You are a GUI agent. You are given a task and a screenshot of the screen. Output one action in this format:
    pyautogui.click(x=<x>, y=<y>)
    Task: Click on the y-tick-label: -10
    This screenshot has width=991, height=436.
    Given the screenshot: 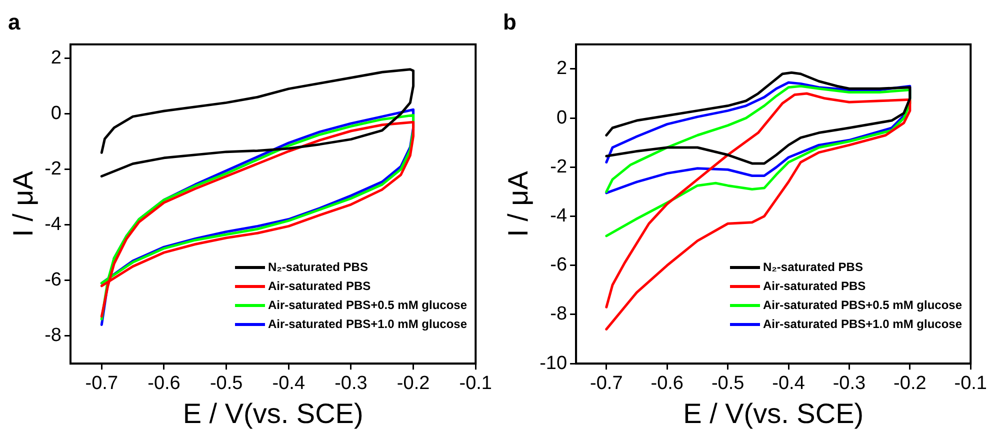 What is the action you would take?
    pyautogui.click(x=554, y=363)
    